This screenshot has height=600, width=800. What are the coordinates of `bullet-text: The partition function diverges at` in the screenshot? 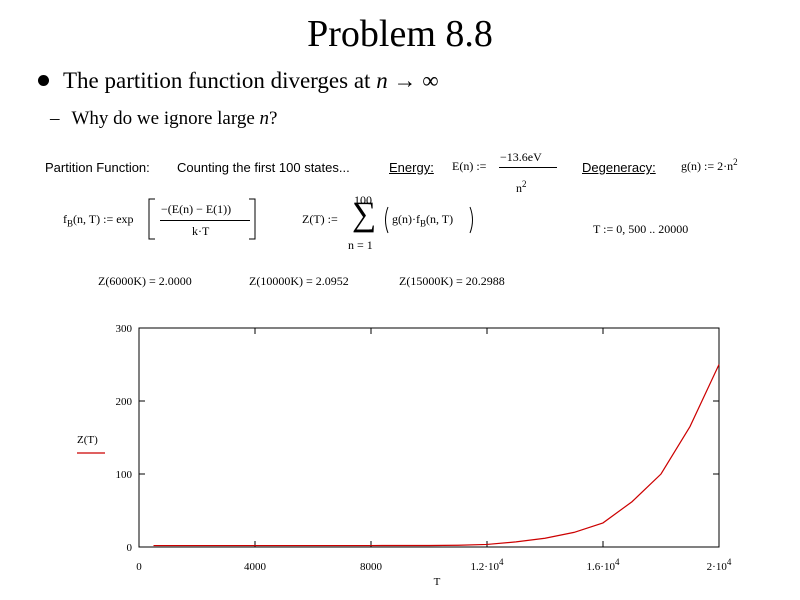 It's located at (217, 80).